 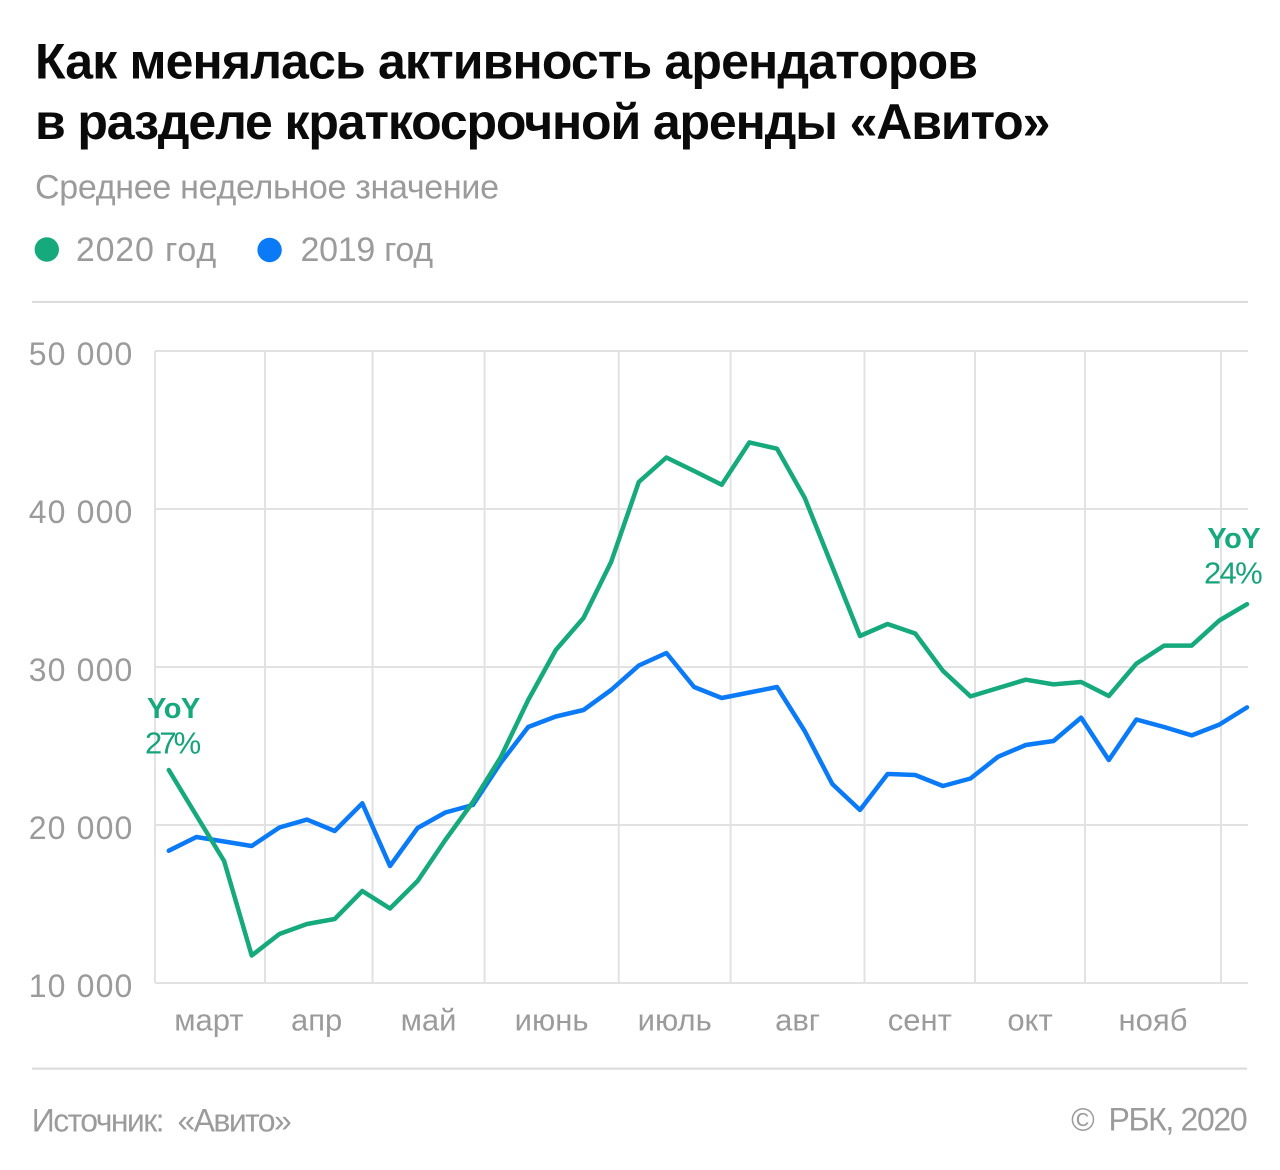 What do you see at coordinates (81, 354) in the screenshot?
I see `svg-text: 50 000` at bounding box center [81, 354].